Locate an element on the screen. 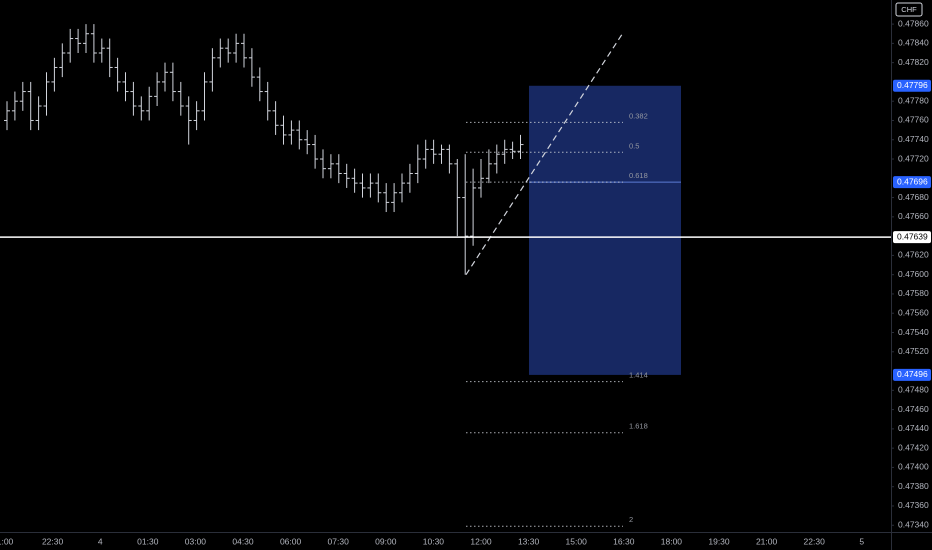 Image resolution: width=932 pixels, height=550 pixels. y-tick-label: 0.47760 is located at coordinates (913, 120).